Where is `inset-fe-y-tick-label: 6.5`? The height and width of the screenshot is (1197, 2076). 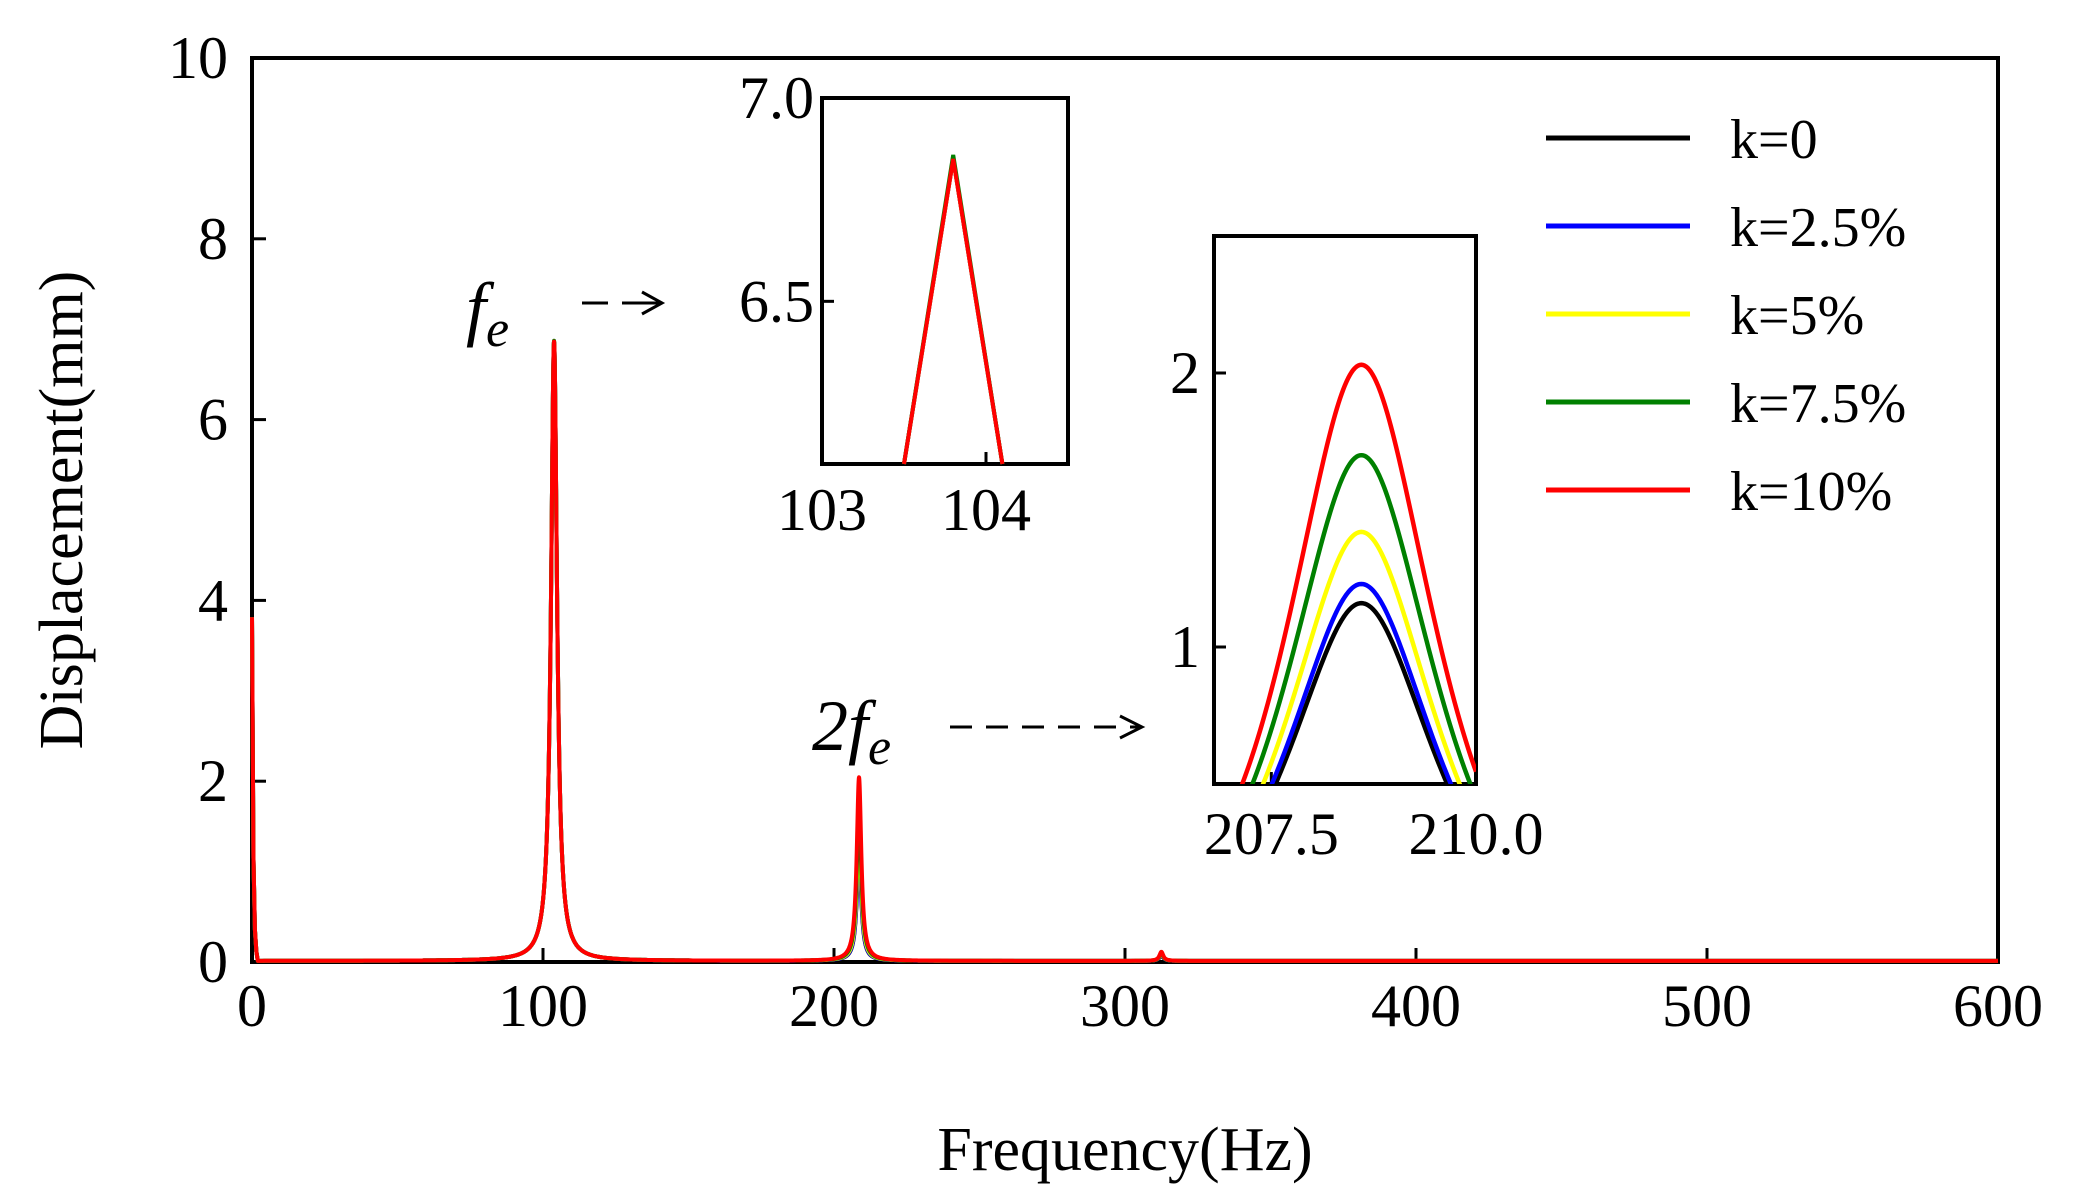 inset-fe-y-tick-label: 6.5 is located at coordinates (776, 301).